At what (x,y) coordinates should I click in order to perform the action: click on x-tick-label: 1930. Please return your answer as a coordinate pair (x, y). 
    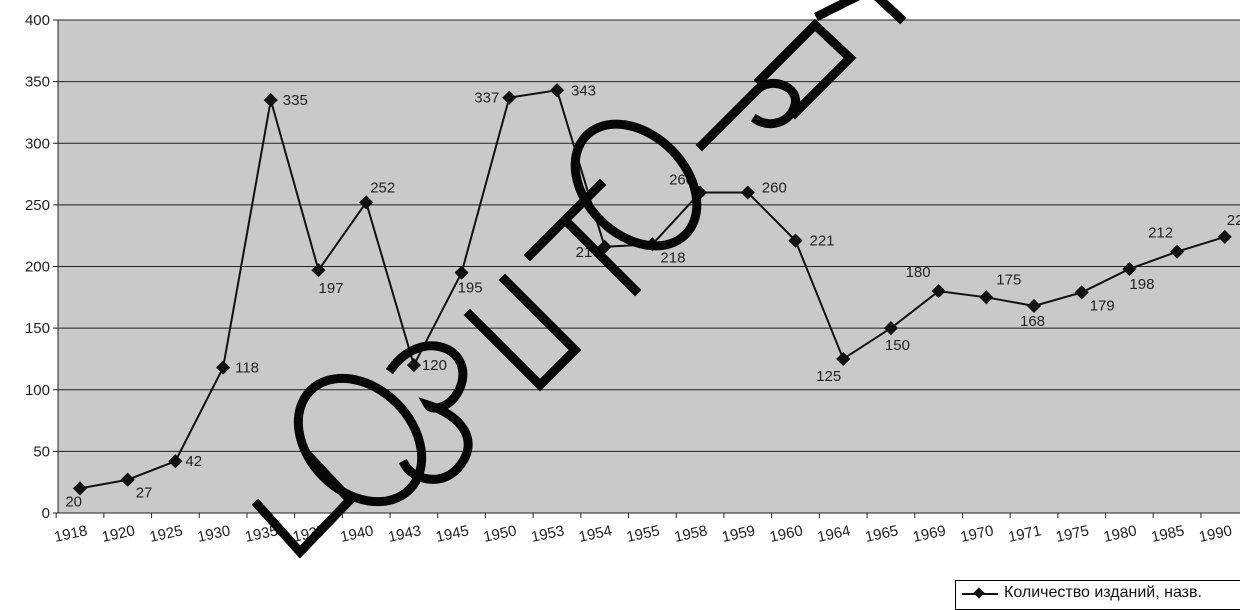
    Looking at the image, I should click on (214, 534).